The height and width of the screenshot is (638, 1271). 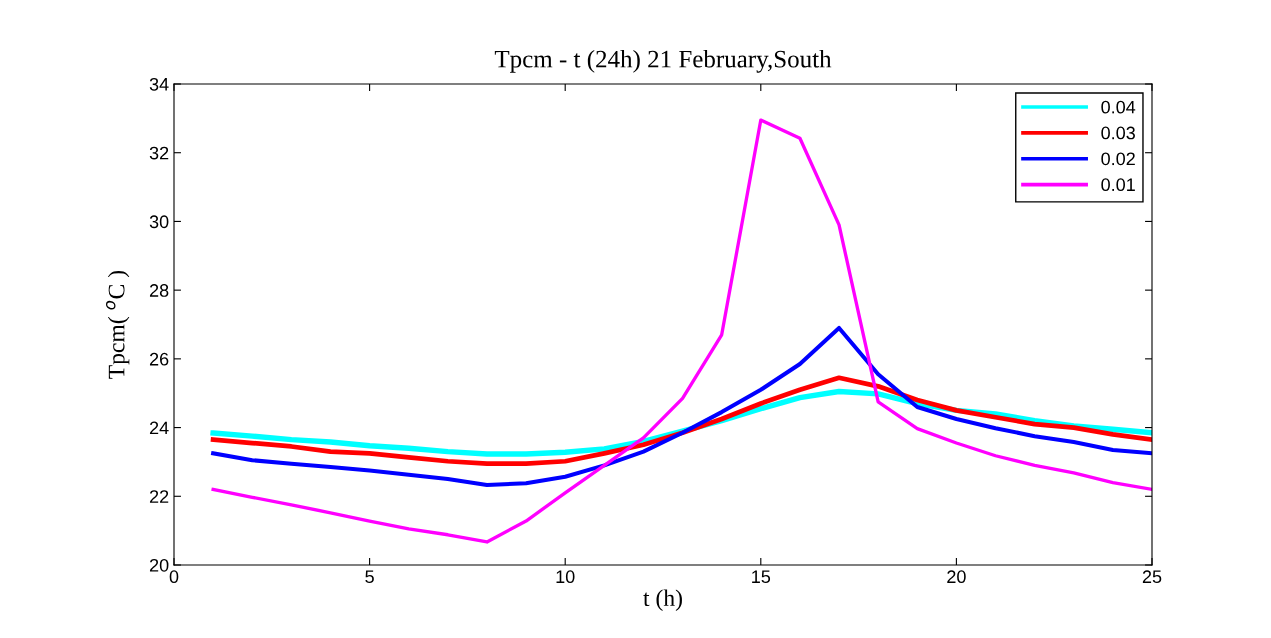 I want to click on y-tick-label: 26, so click(x=159, y=359).